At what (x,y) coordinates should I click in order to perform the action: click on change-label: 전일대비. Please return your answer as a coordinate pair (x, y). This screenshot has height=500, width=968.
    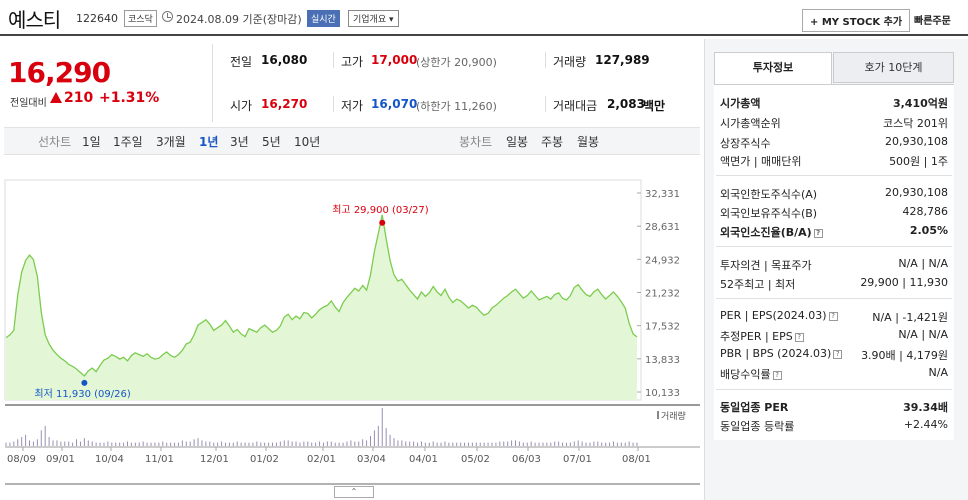
    Looking at the image, I should click on (28, 103).